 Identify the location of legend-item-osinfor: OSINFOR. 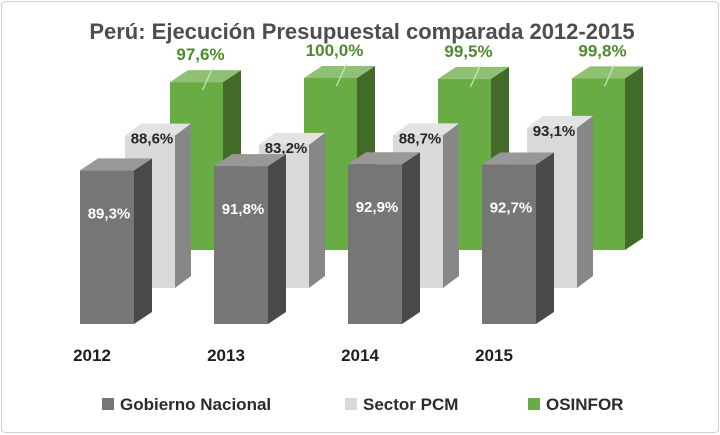
(575, 404).